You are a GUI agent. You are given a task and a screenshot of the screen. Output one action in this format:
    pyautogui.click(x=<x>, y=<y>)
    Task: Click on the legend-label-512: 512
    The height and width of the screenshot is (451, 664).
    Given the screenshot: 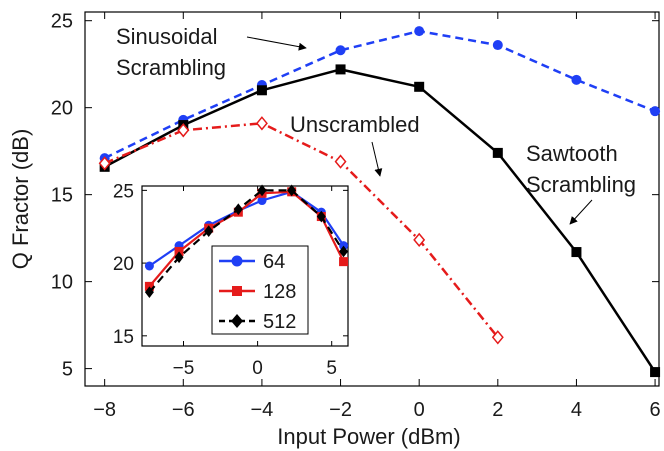 What is the action you would take?
    pyautogui.click(x=279, y=322)
    